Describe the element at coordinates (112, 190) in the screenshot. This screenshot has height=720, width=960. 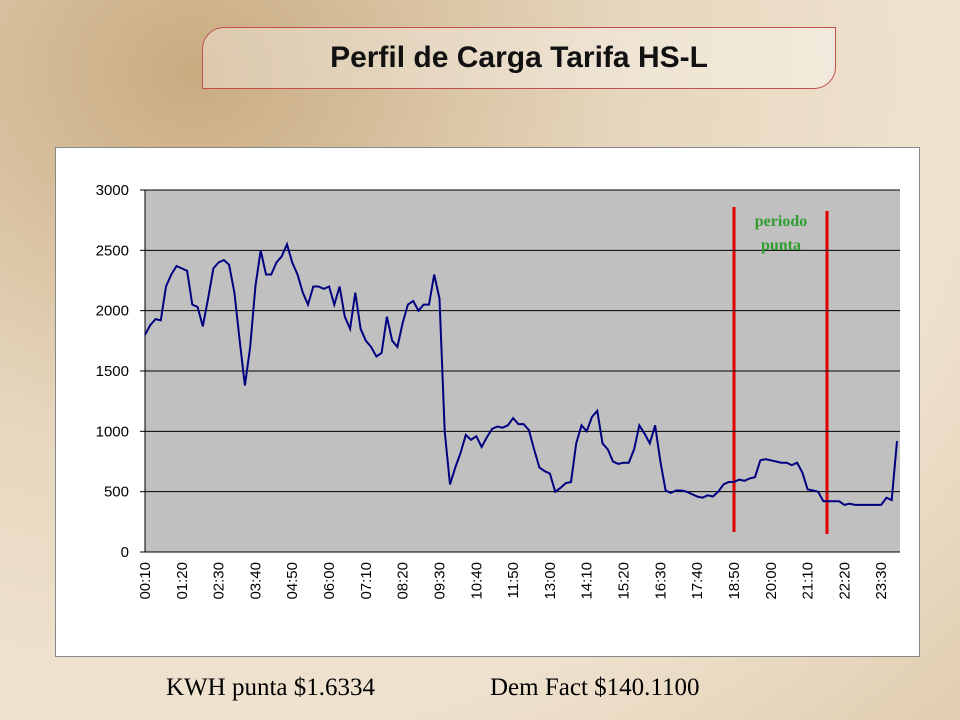
I see `y-tick-label: 3000` at that location.